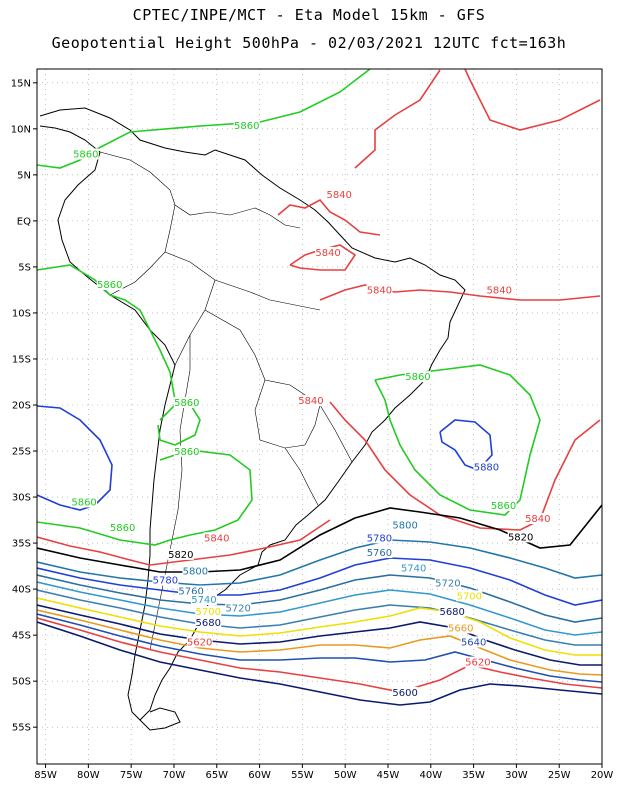  Describe the element at coordinates (309, 15) in the screenshot. I see `map-title-line1: CPTEC/INPE/MCT - Eta Model 15km - GFS` at that location.